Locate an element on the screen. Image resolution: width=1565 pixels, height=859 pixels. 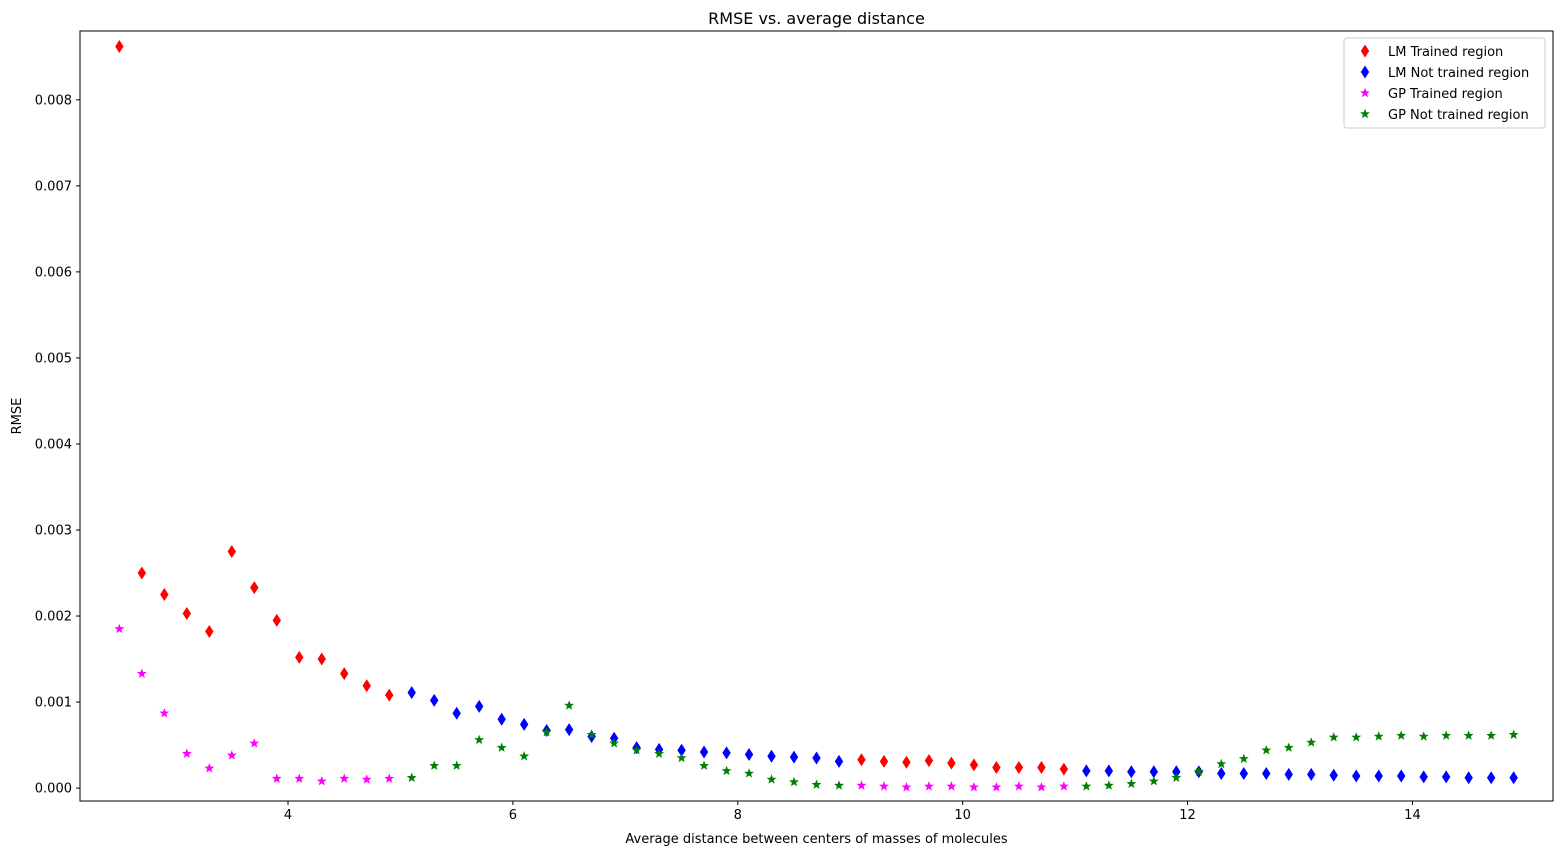
legend-label-lm-trained: LM Trained region is located at coordinates (1445, 52).